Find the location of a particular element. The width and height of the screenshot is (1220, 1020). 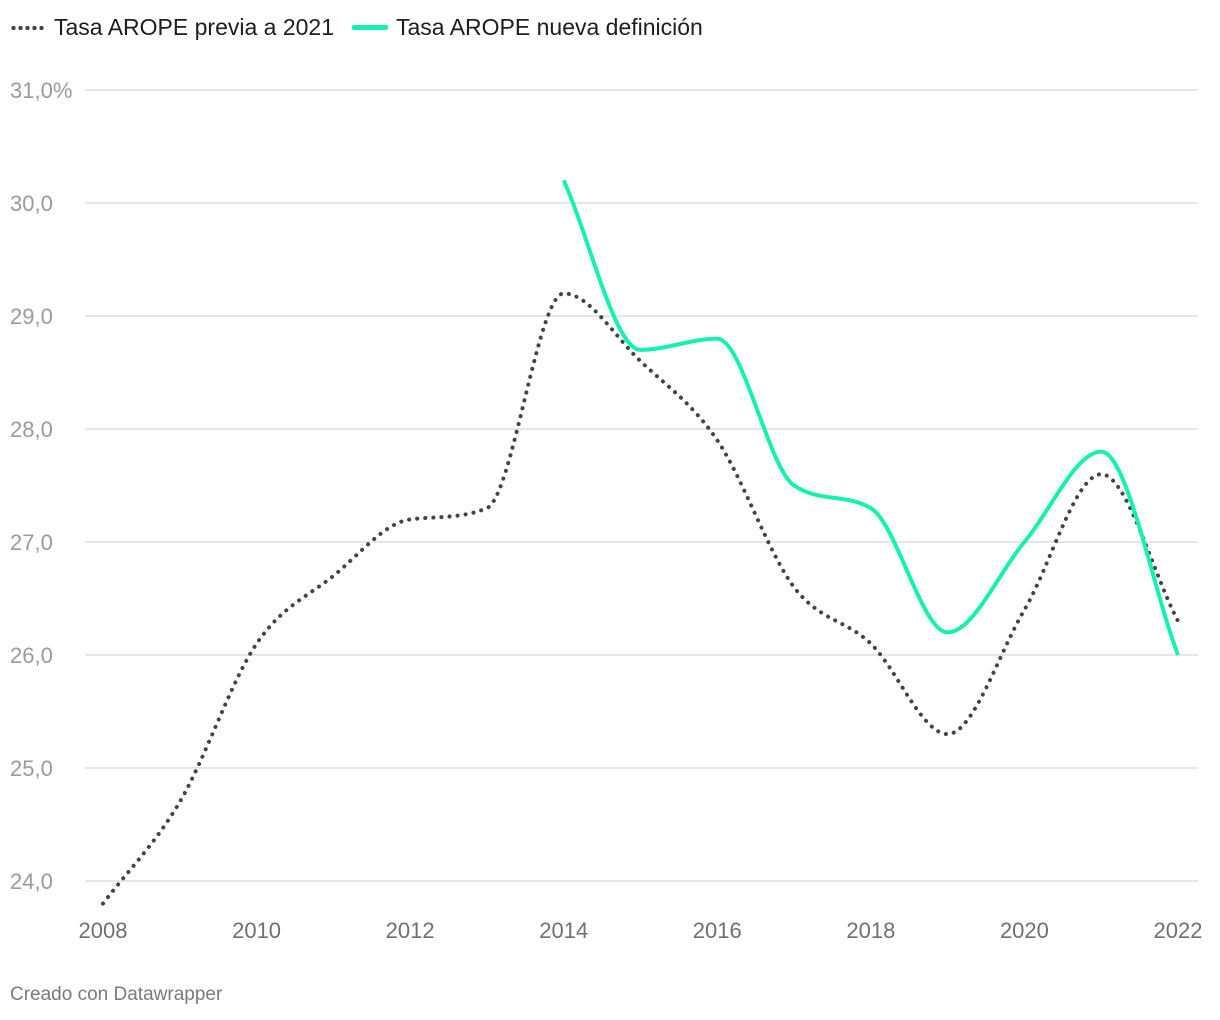

y-tick-label: 28,0 is located at coordinates (31, 429).